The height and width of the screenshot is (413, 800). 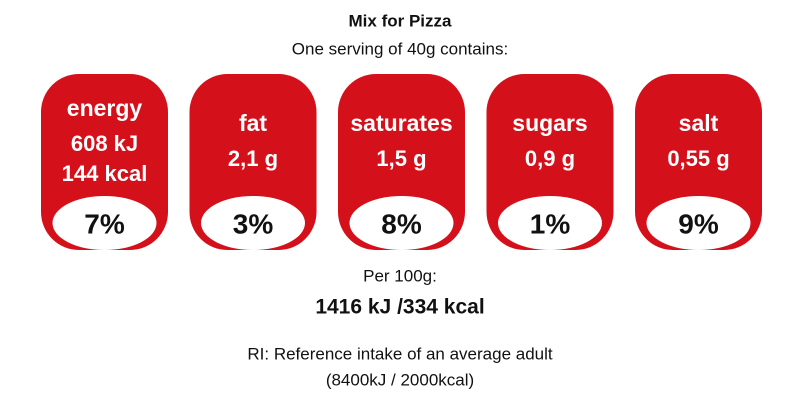 What do you see at coordinates (401, 20) in the screenshot?
I see `title: Mix for Pizza` at bounding box center [401, 20].